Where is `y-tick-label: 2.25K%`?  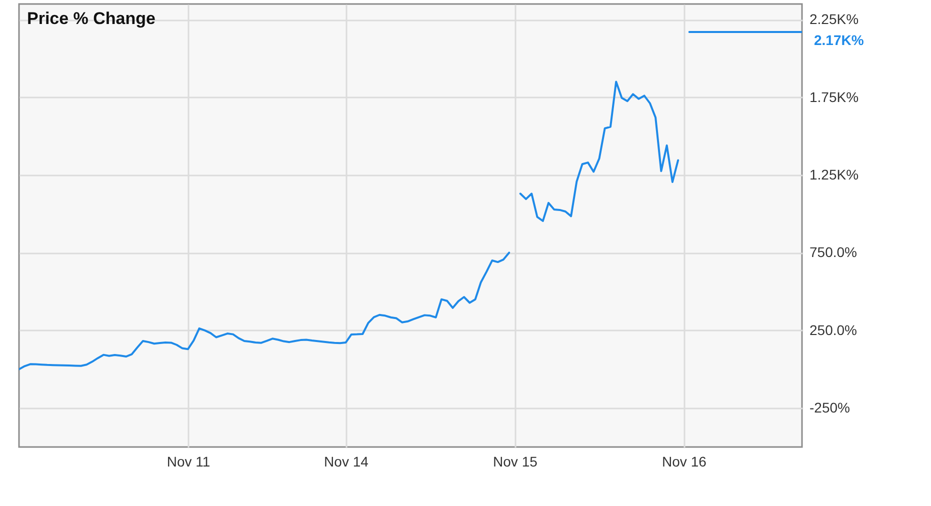
y-tick-label: 2.25K% is located at coordinates (834, 19).